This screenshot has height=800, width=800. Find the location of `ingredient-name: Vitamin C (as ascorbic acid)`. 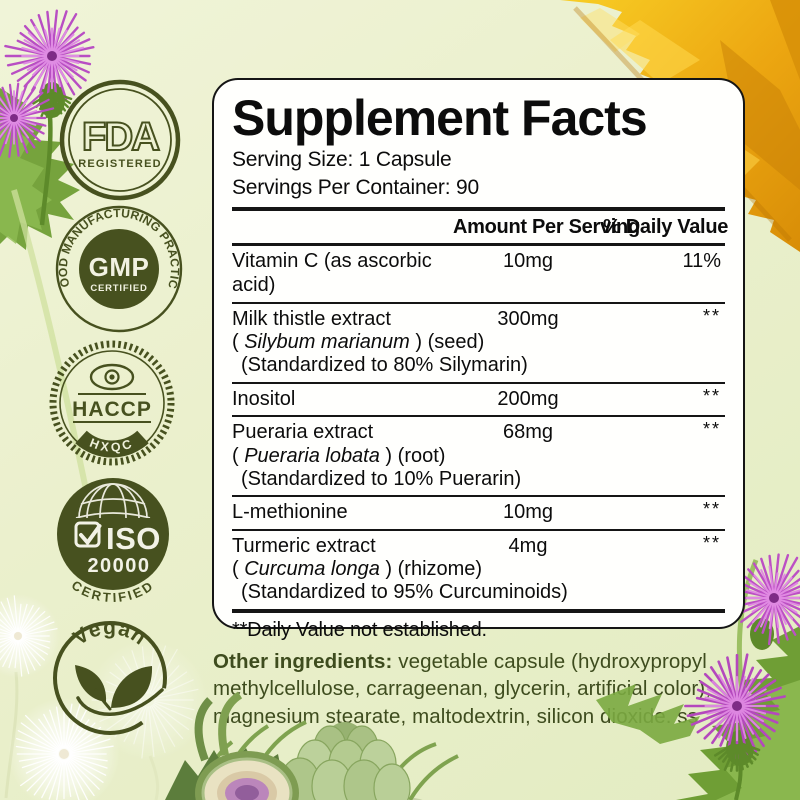

ingredient-name: Vitamin C (as ascorbic acid) is located at coordinates (332, 273).